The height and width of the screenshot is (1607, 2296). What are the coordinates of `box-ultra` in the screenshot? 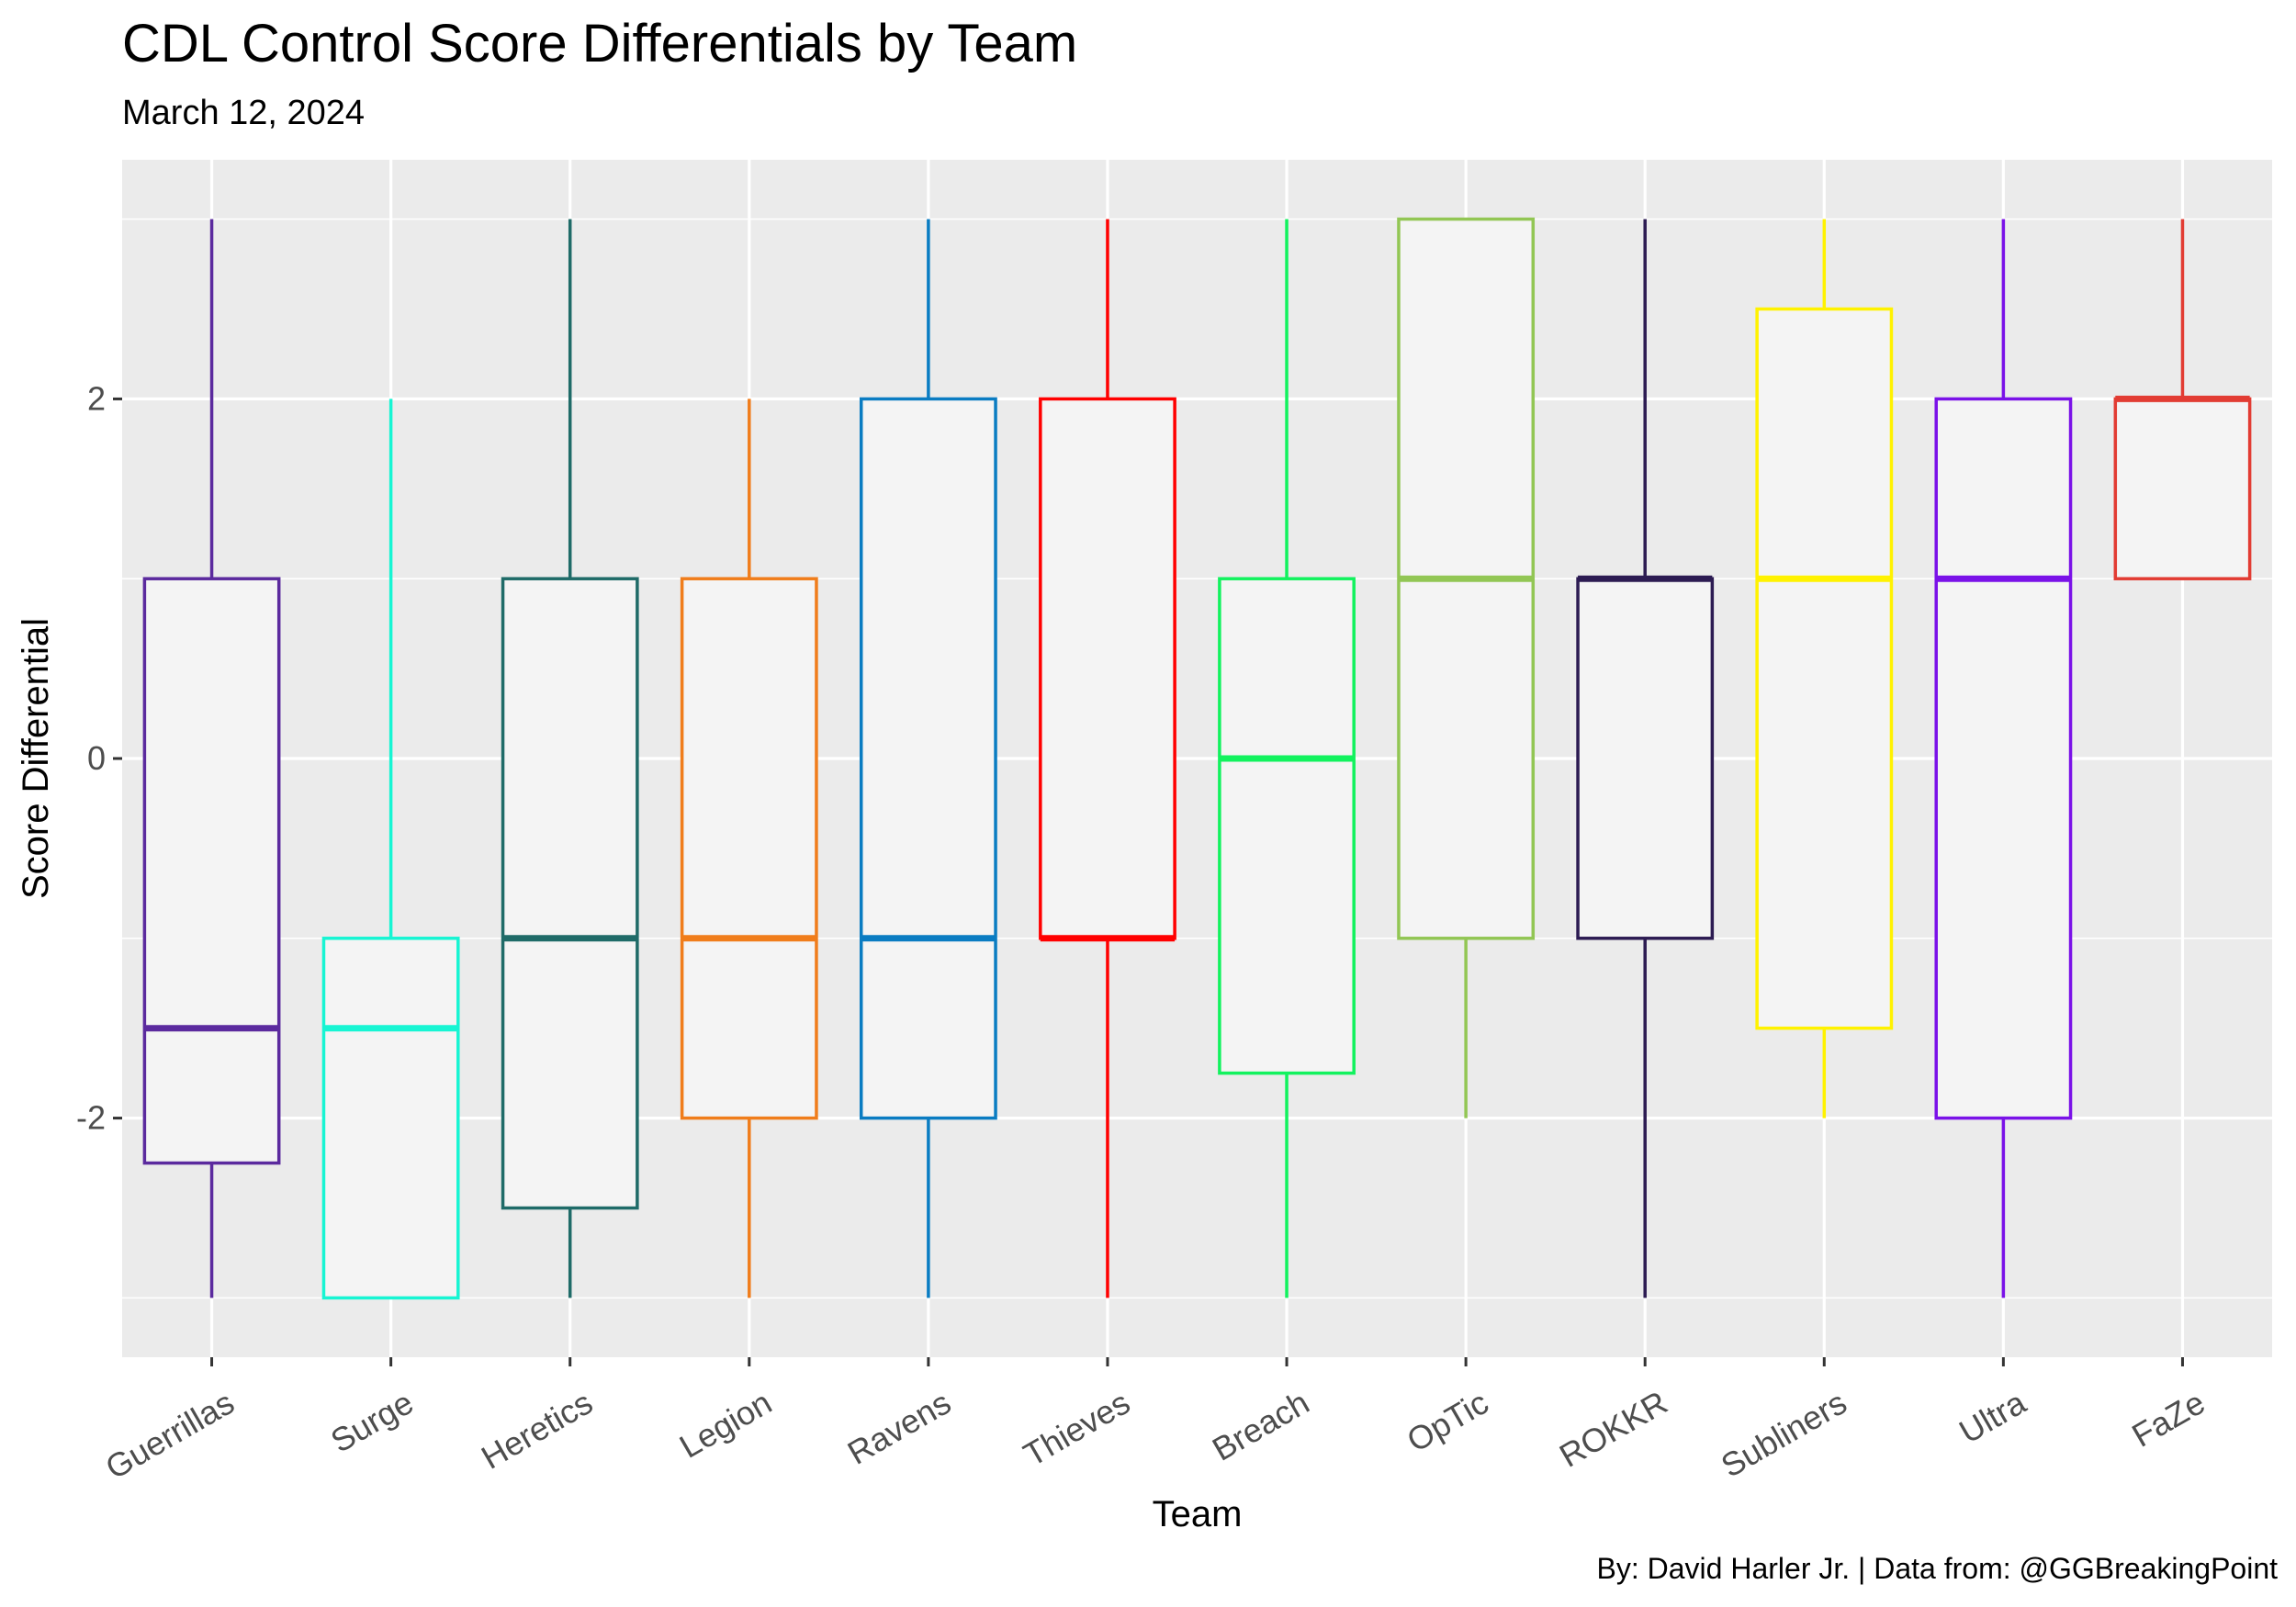 It's located at (2003, 758).